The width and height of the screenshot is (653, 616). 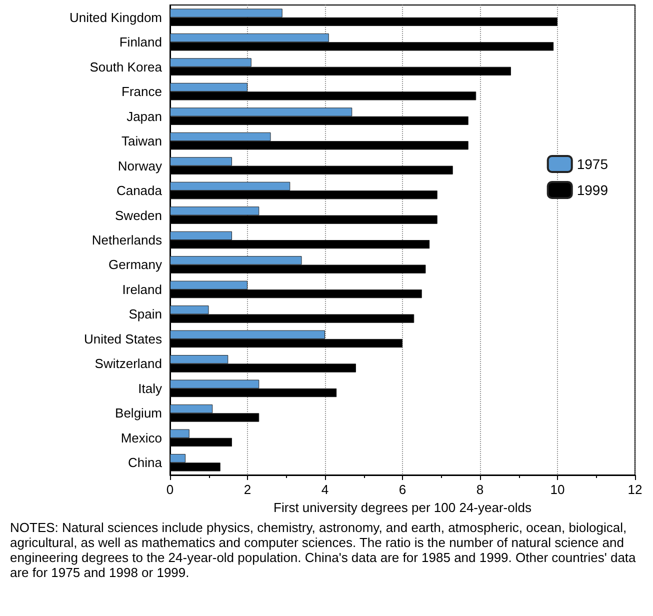 What do you see at coordinates (170, 489) in the screenshot?
I see `x-tick-label: 0` at bounding box center [170, 489].